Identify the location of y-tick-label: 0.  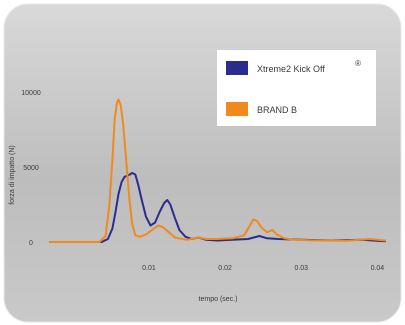
(31, 243).